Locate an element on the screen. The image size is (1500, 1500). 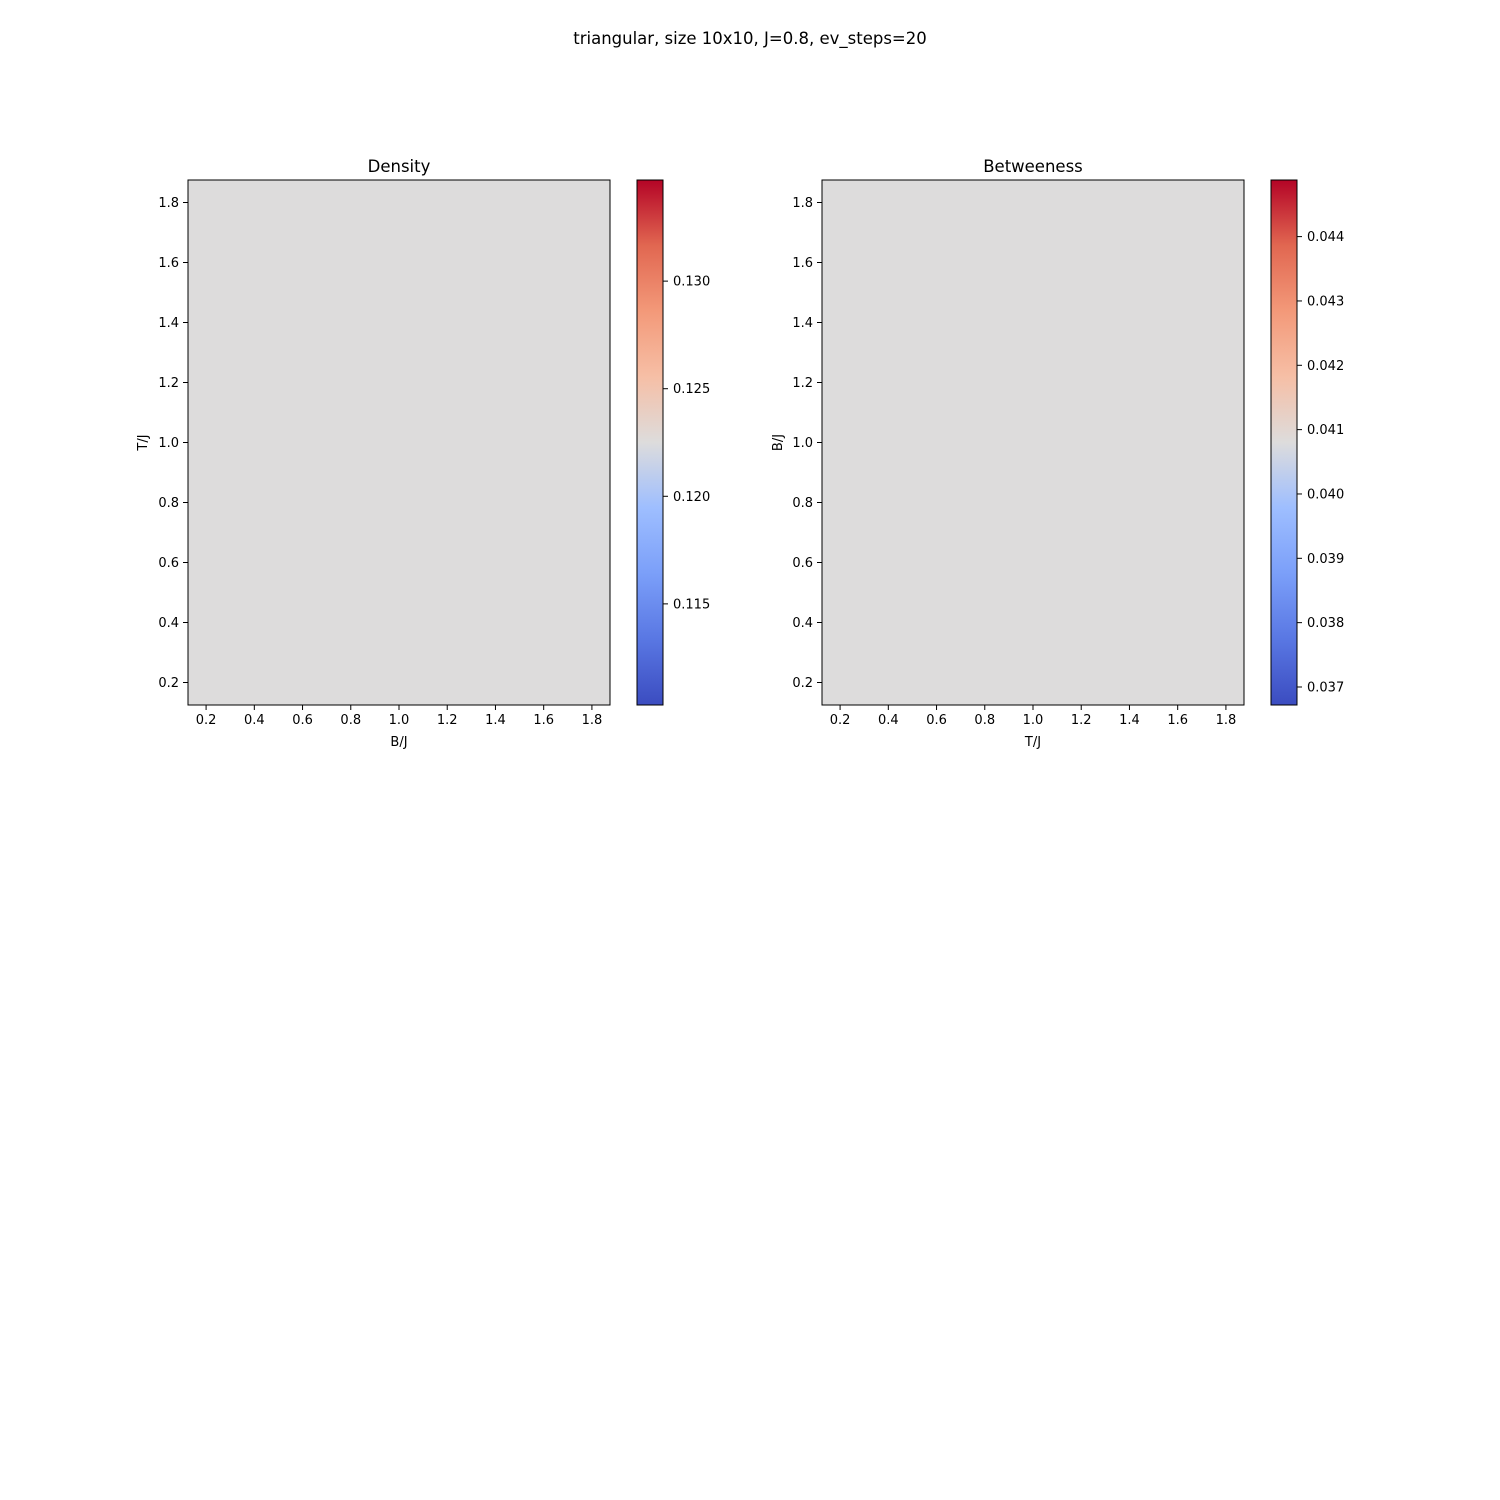
betweeness-colorbar: 0.037 0.038 0.039 0.040 0.041 0.042 0.043 0.044 is located at coordinates (1307, 442).